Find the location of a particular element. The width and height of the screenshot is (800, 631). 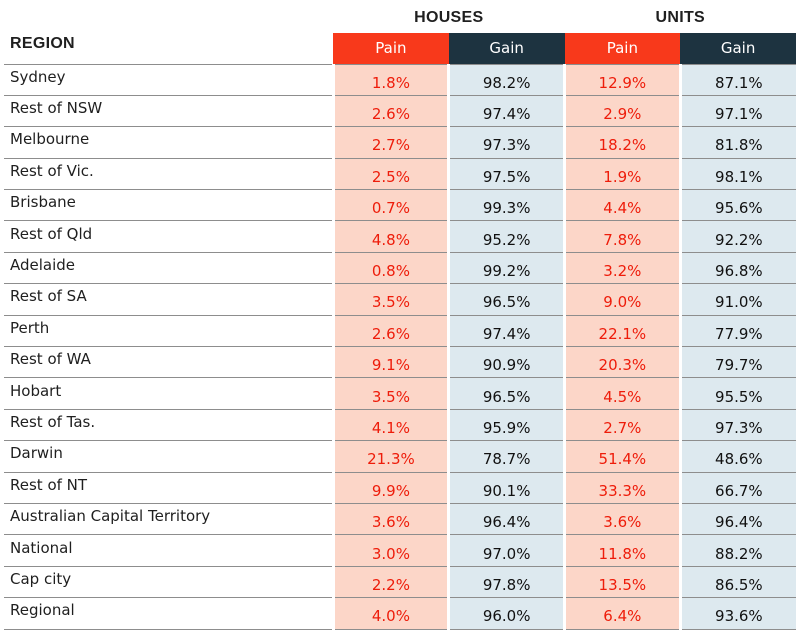

table-row: Rest of WA 9.1% 90.9% 20.3% 79.7% is located at coordinates (400, 362).